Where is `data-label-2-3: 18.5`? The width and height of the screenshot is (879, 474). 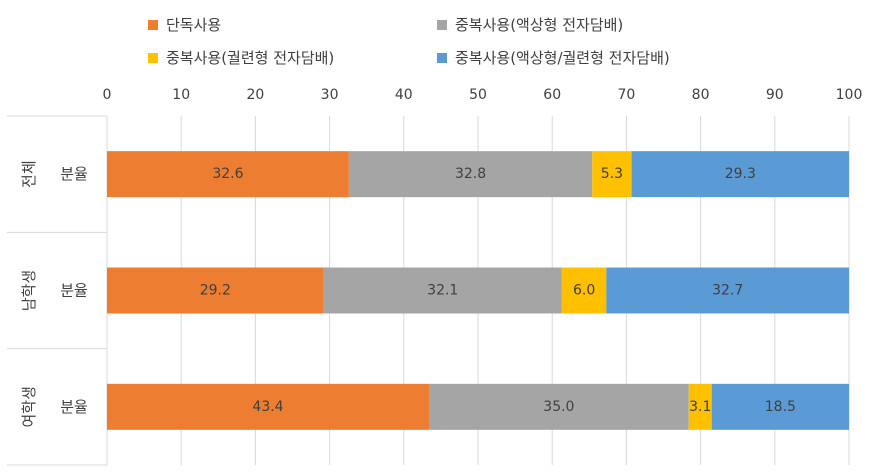
data-label-2-3: 18.5 is located at coordinates (780, 407).